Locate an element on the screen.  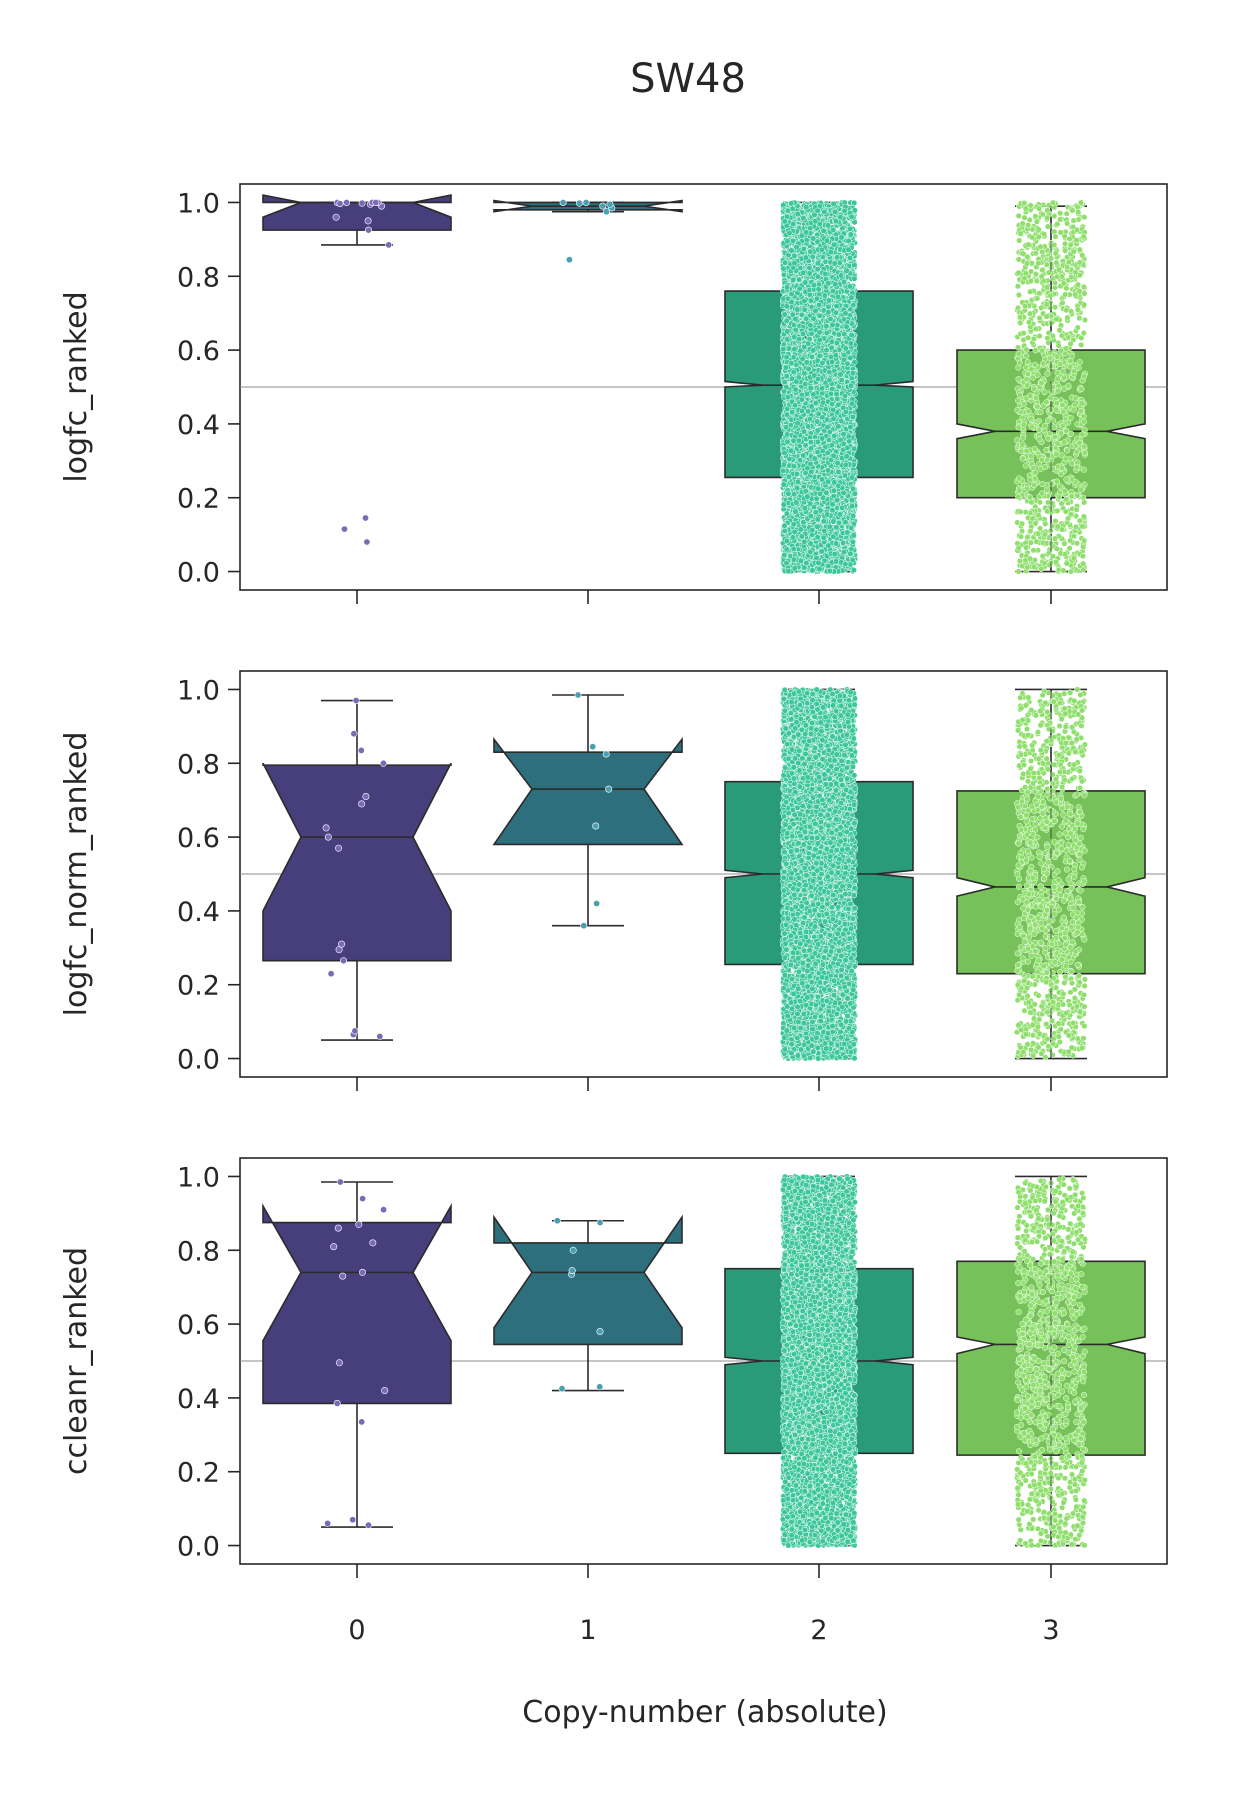
strip-points is located at coordinates (819, 387).